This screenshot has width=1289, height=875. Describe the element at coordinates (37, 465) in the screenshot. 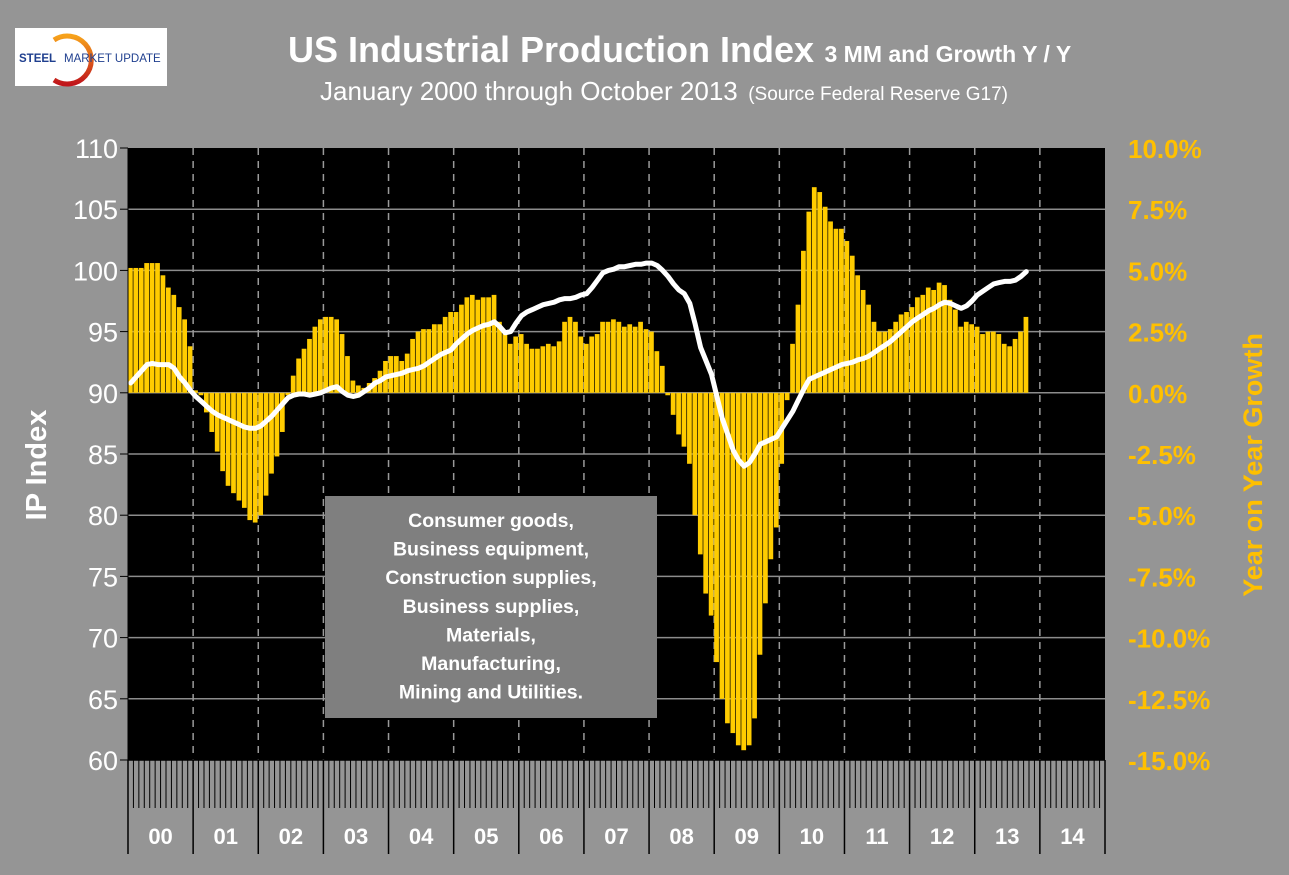

I see `left-axis-label: IP Index` at that location.